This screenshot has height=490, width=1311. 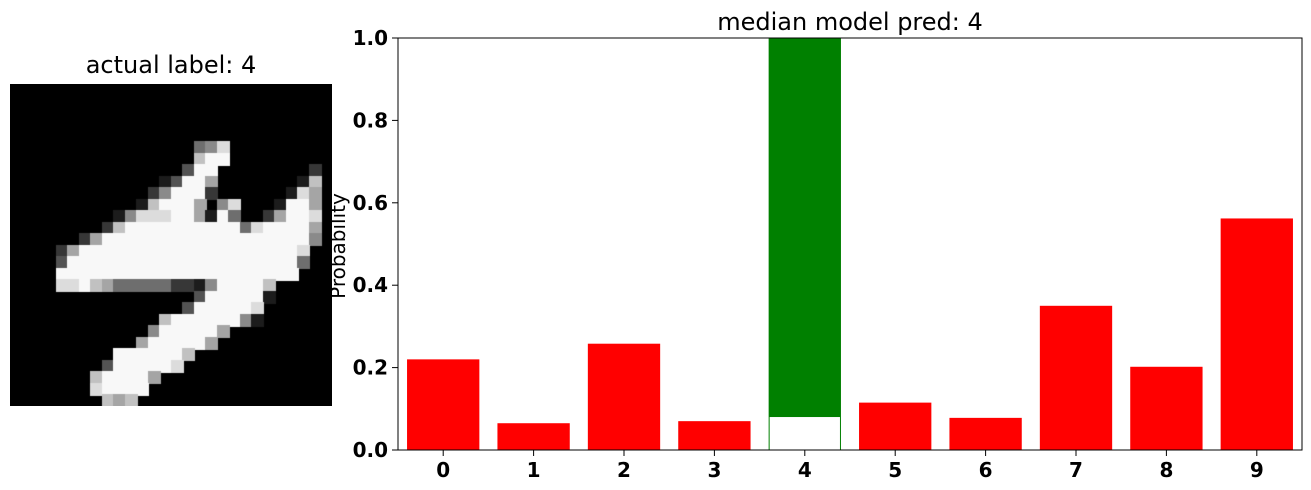 I want to click on x-tick-label: 5, so click(x=895, y=470).